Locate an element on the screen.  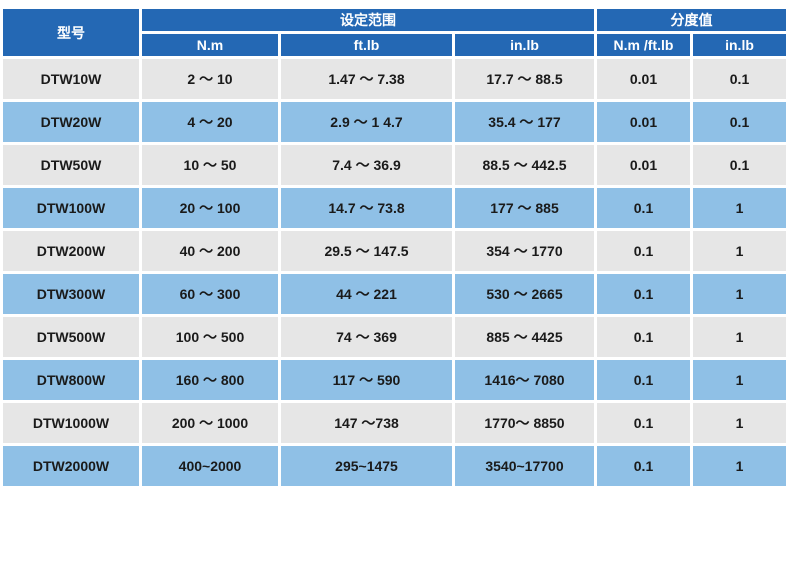
ftlb-range-header: ft.lb is located at coordinates (366, 45).